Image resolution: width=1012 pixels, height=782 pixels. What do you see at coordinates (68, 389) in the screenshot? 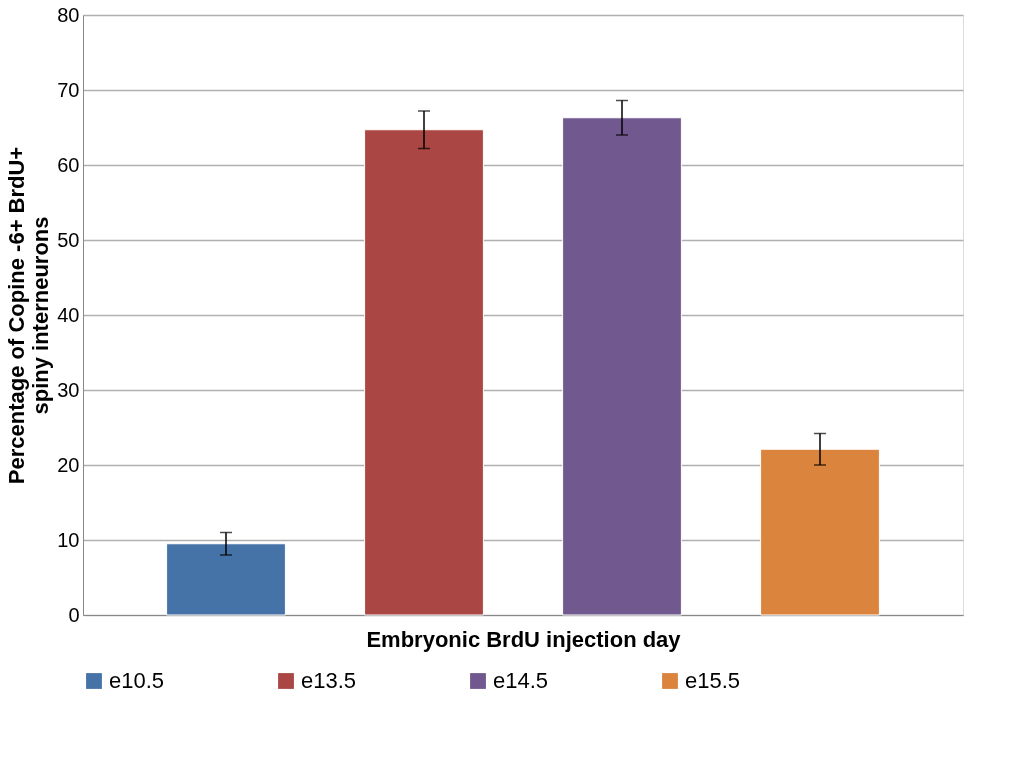
I see `y-tick-label: 30` at bounding box center [68, 389].